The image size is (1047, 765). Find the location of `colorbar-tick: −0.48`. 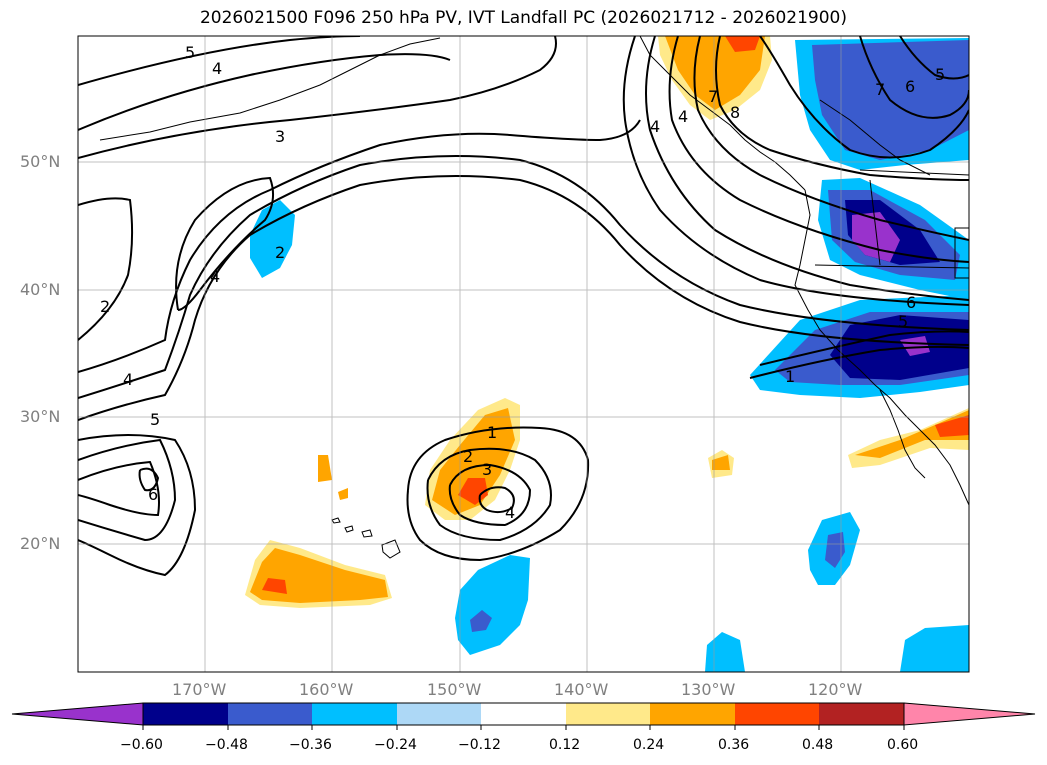

colorbar-tick: −0.48 is located at coordinates (226, 745).